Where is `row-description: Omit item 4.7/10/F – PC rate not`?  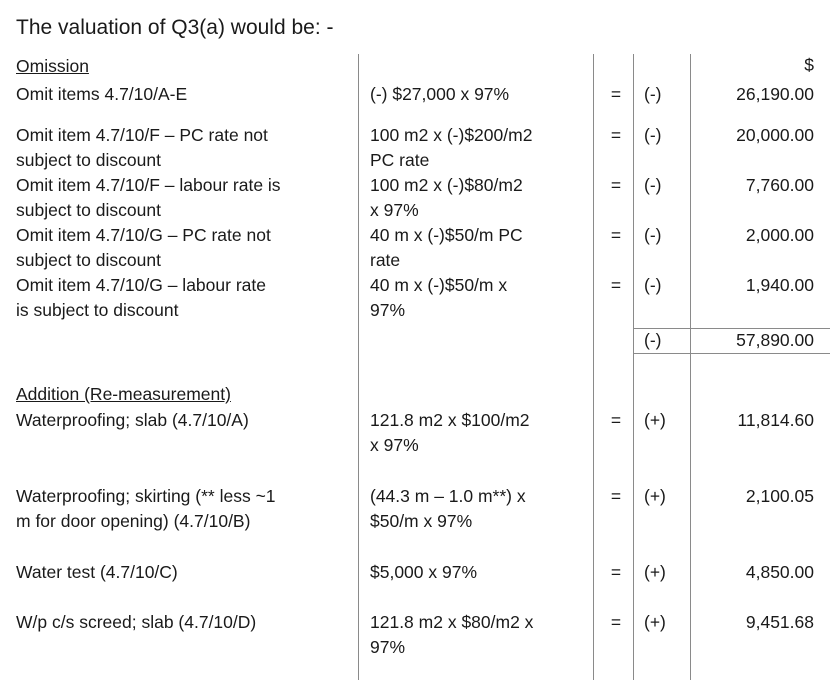 row-description: Omit item 4.7/10/F – PC rate not is located at coordinates (142, 135).